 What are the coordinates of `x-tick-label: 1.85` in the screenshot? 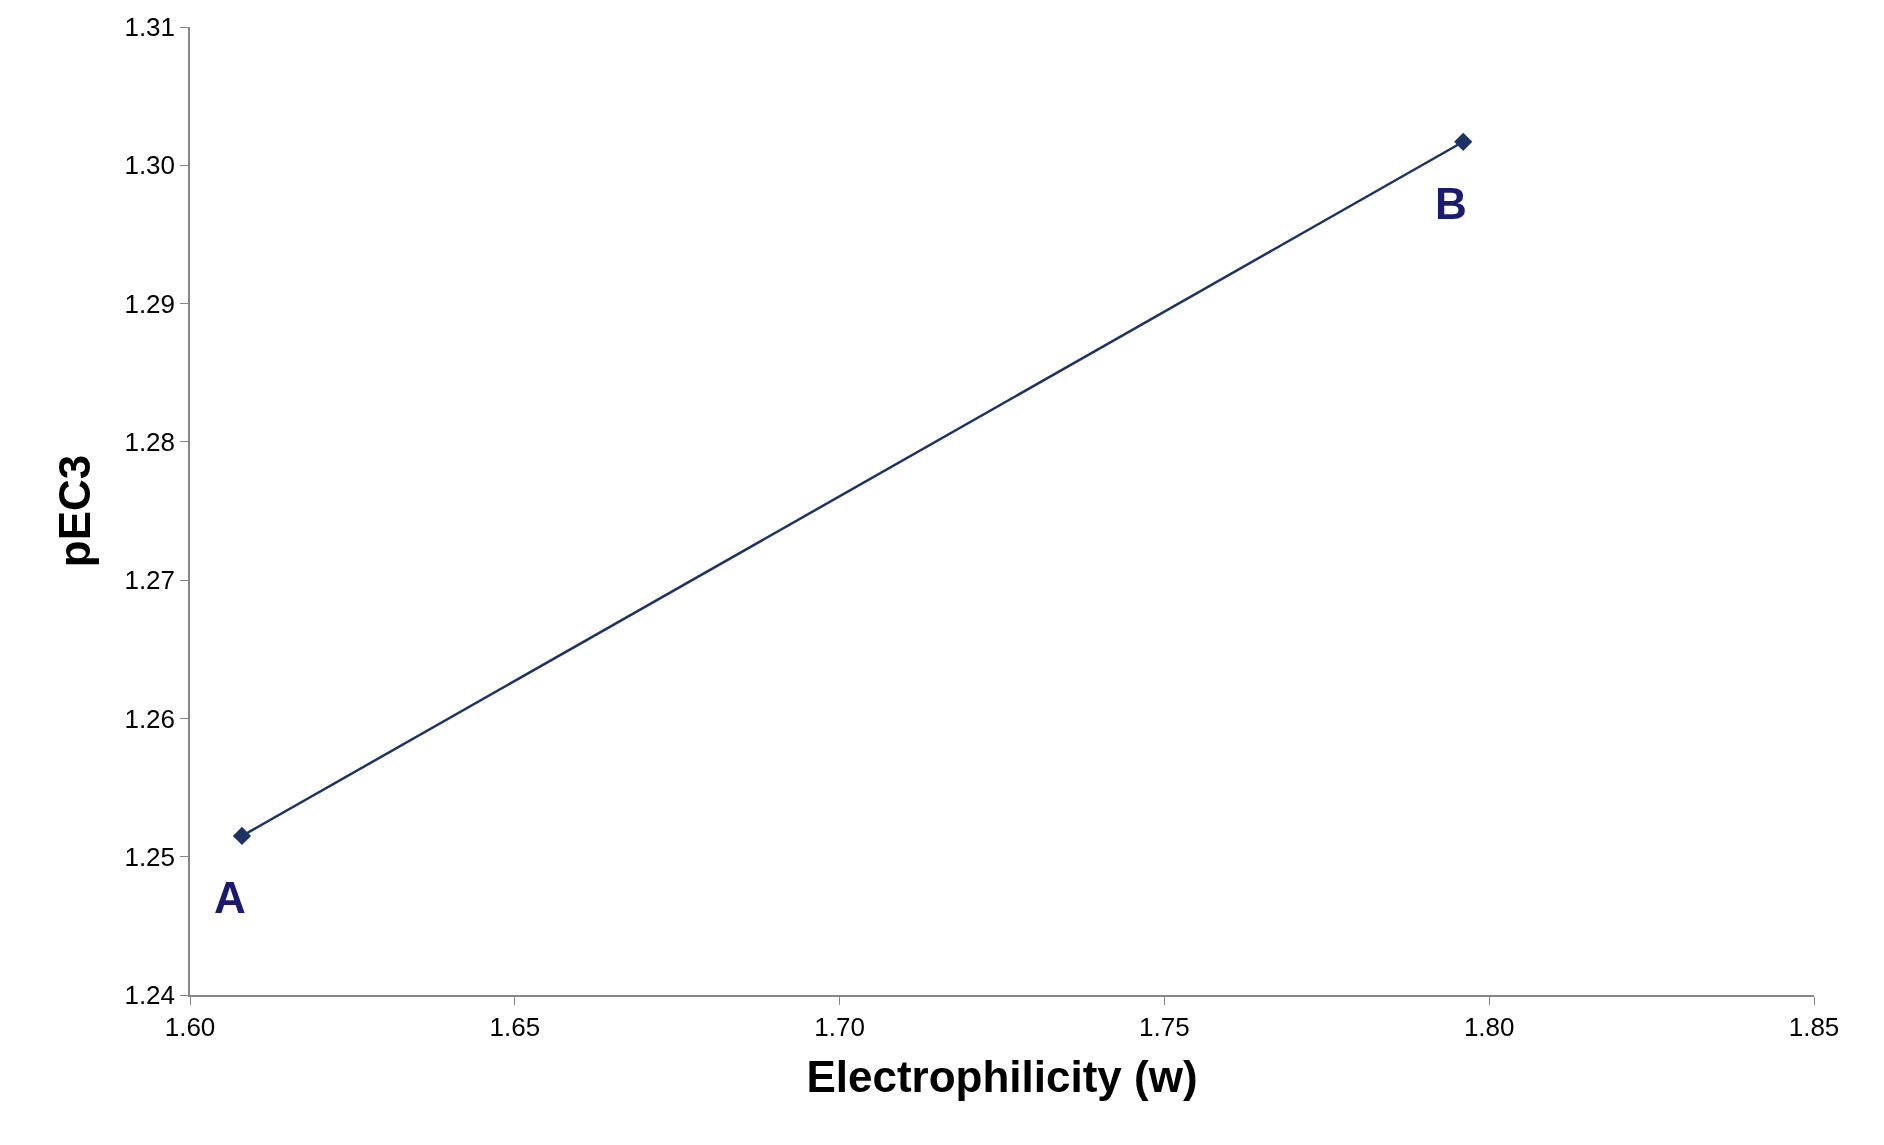 It's located at (1814, 1026).